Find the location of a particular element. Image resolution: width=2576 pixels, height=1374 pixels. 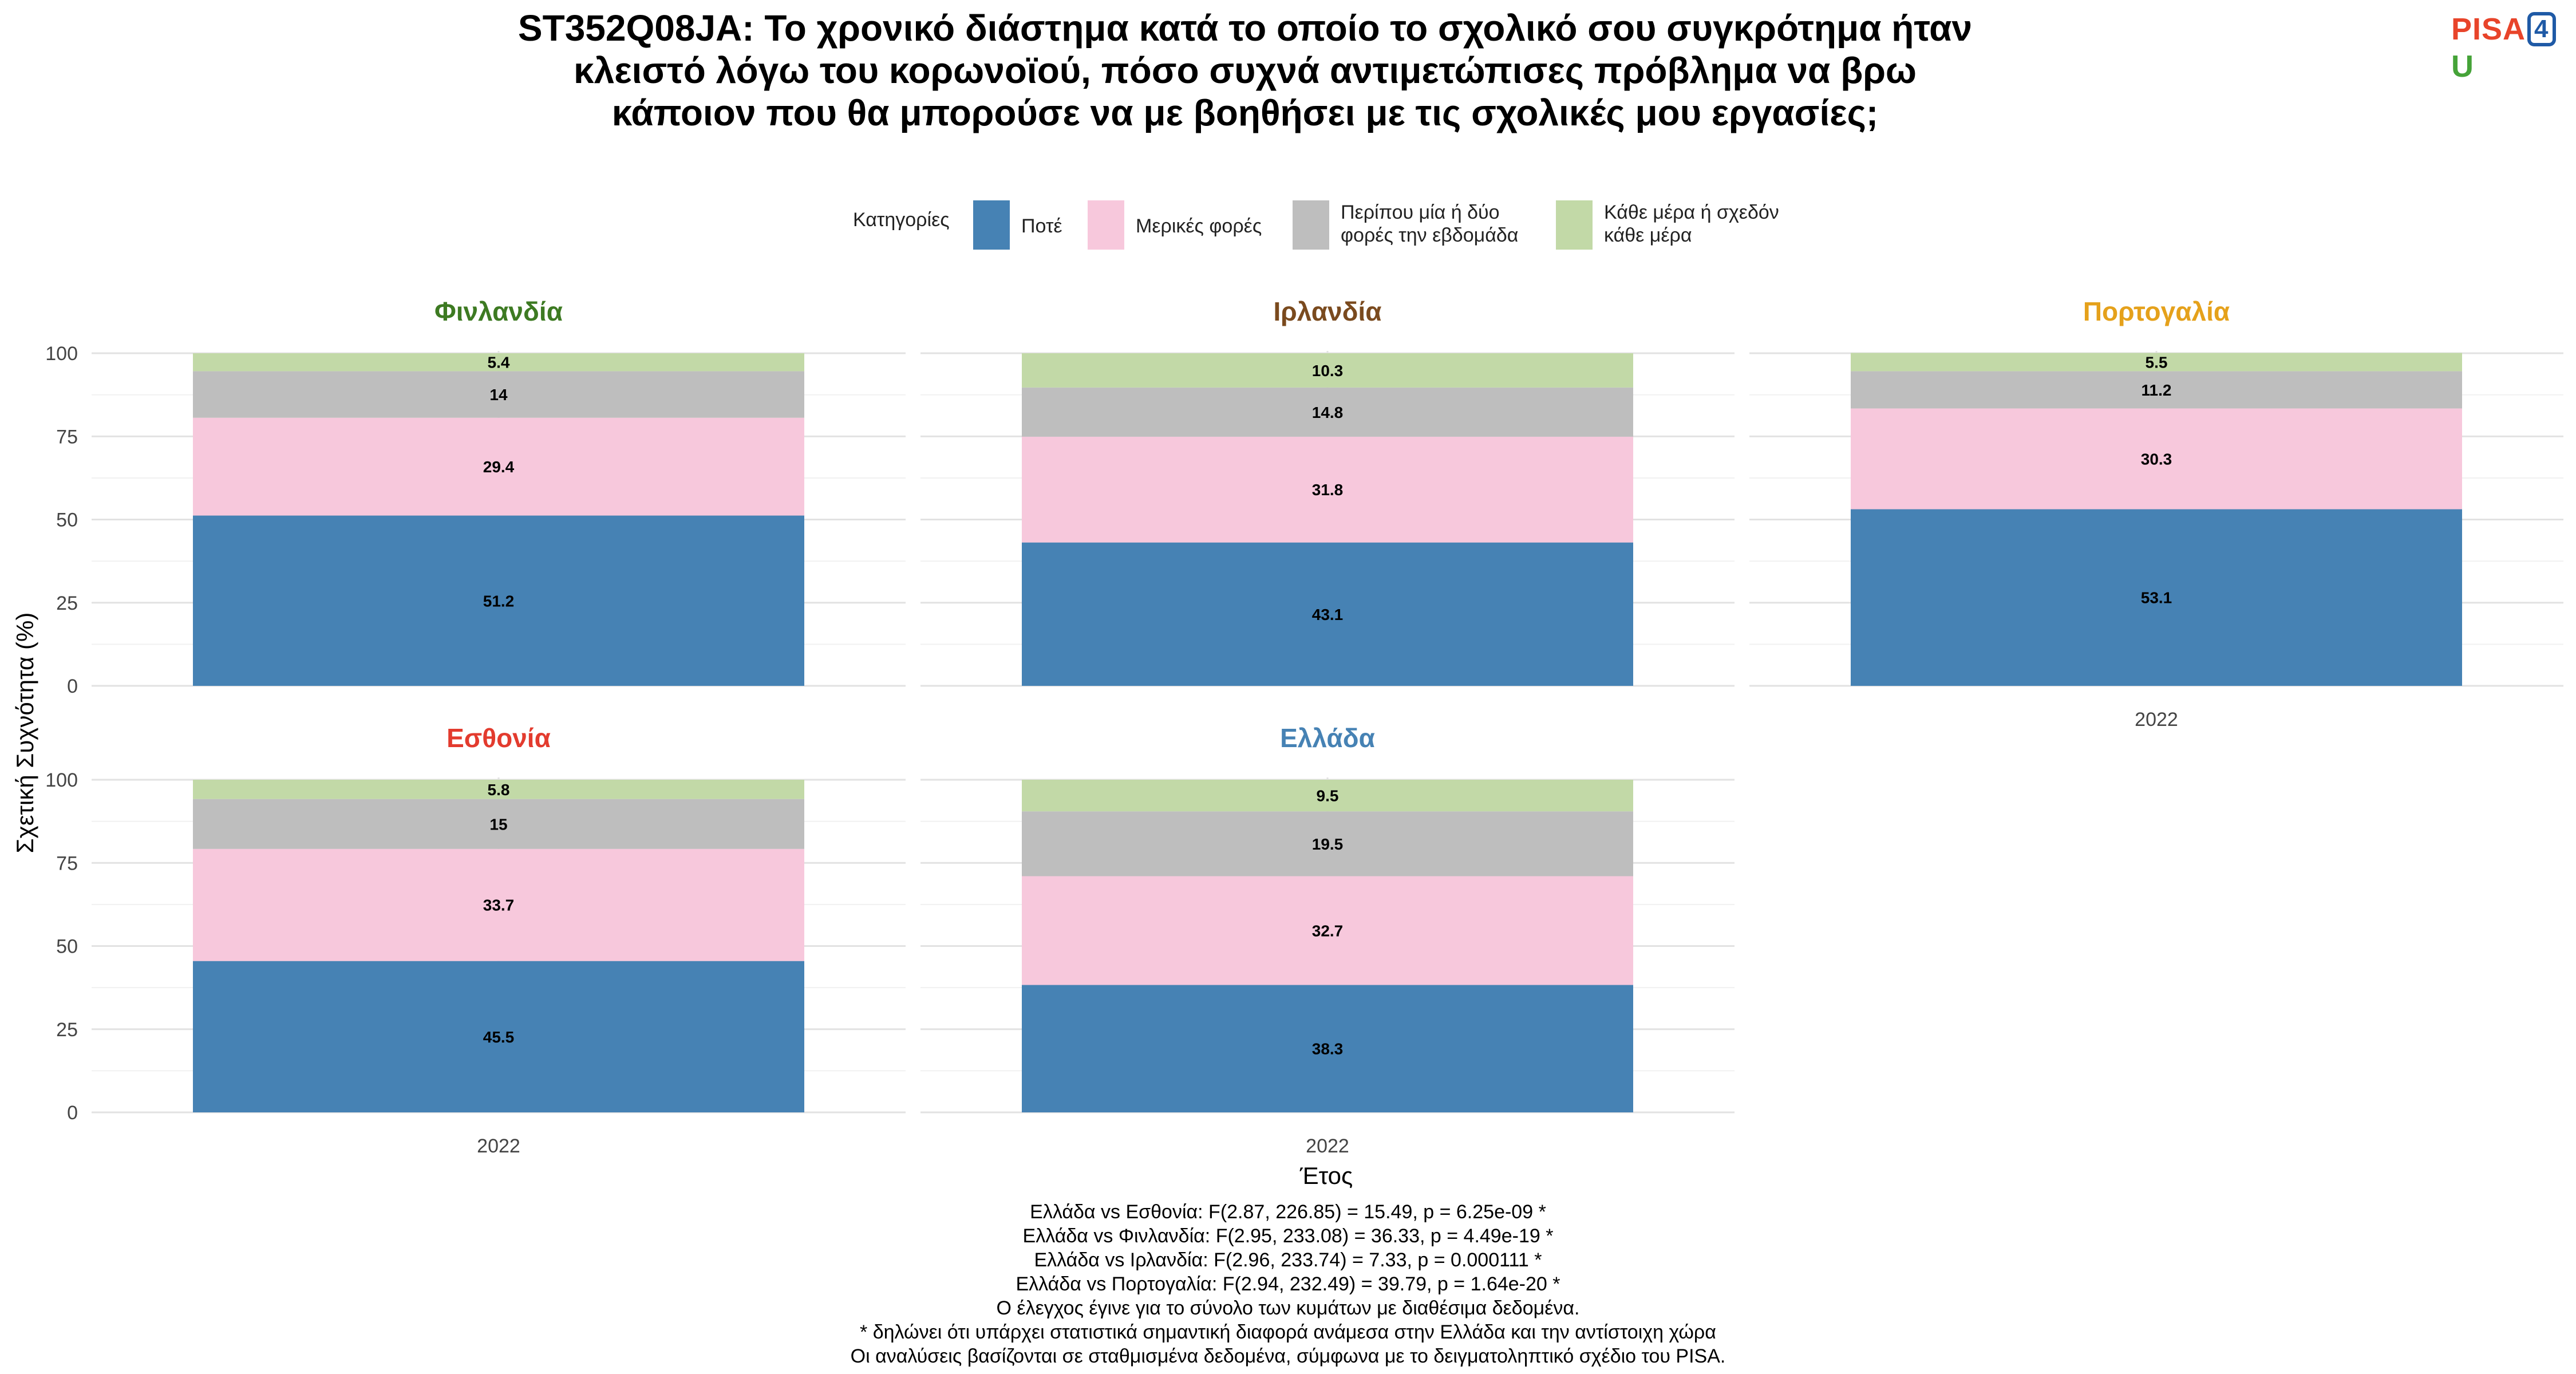

legend-label: κάθε μέρα is located at coordinates (1648, 235).